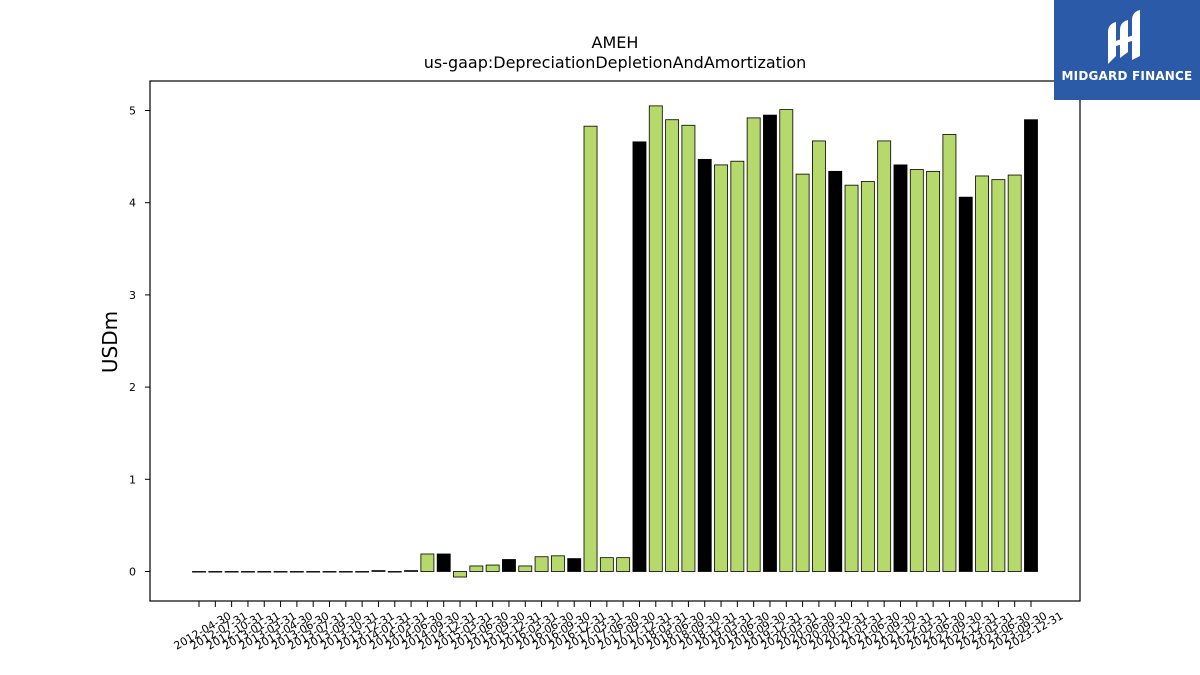 The height and width of the screenshot is (675, 1200). What do you see at coordinates (132, 387) in the screenshot?
I see `y-tick-label-2: 2` at bounding box center [132, 387].